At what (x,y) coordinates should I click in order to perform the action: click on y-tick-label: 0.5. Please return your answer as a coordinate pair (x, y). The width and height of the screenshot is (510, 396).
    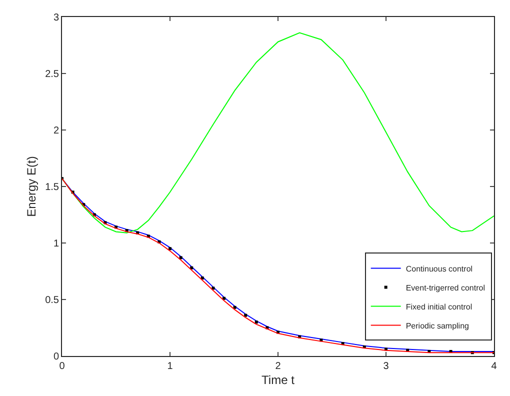
    Looking at the image, I should click on (52, 300).